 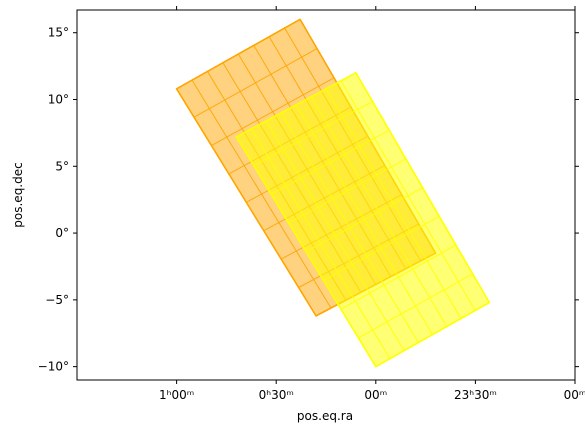 What do you see at coordinates (18, 194) in the screenshot?
I see `y-axis-label: pos.eq.dec` at bounding box center [18, 194].